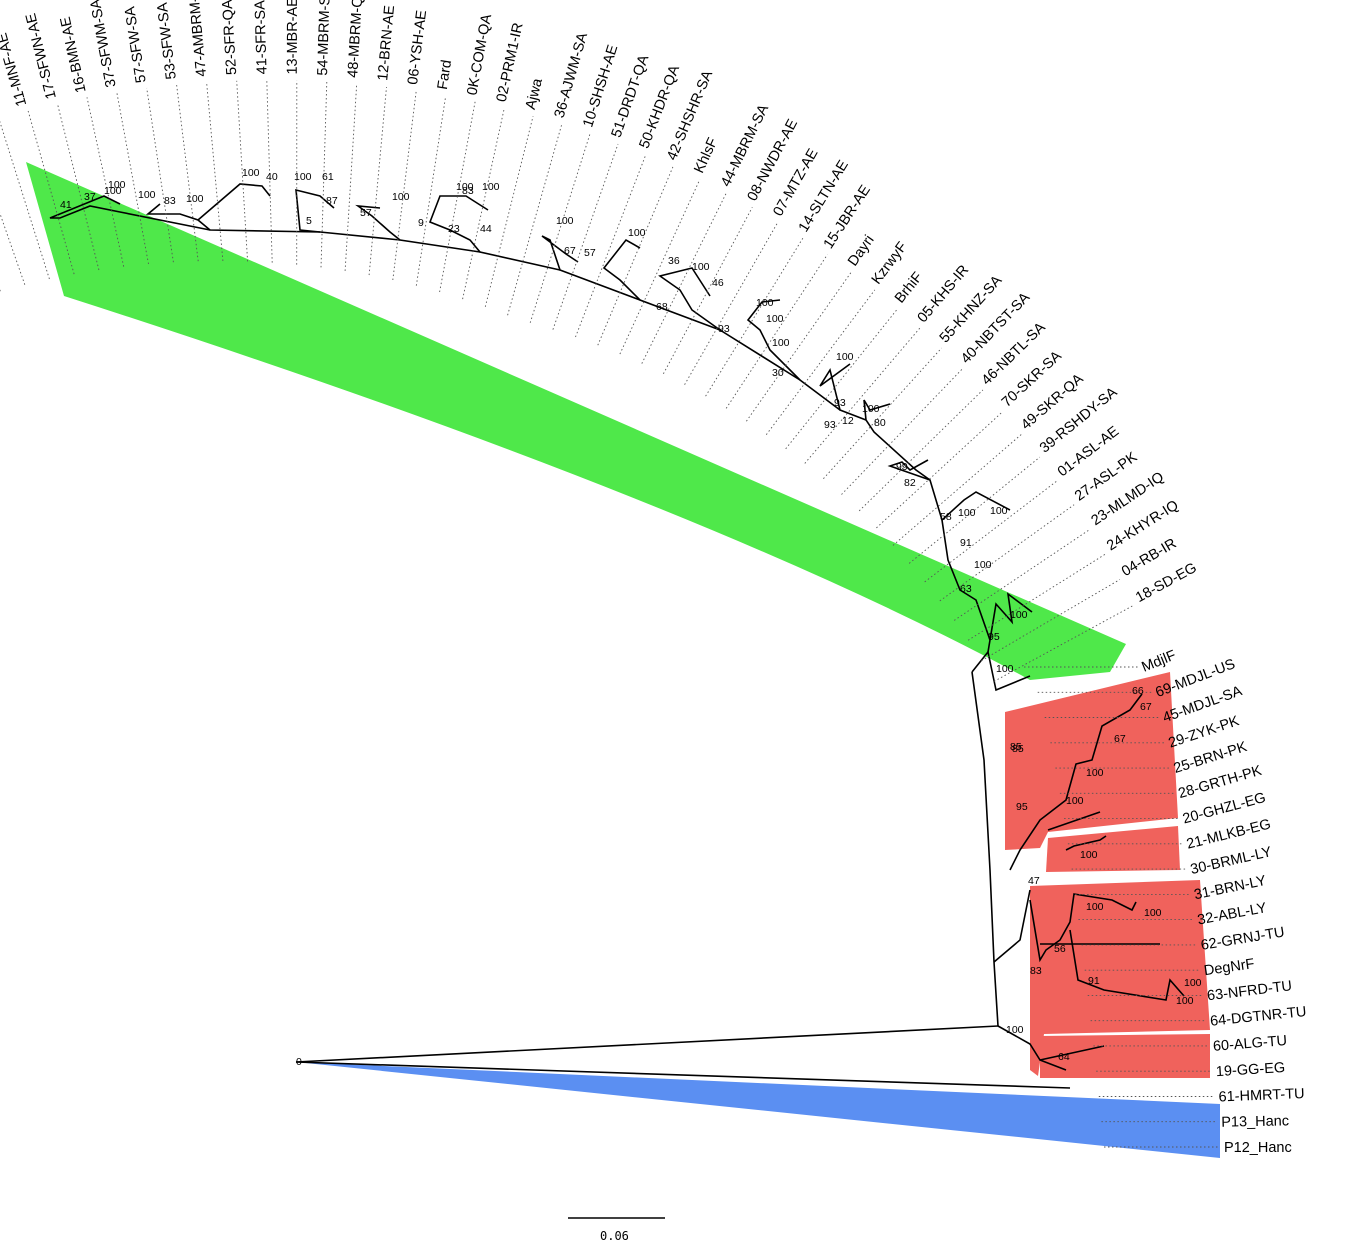 The height and width of the screenshot is (1244, 1357). I want to click on leaf-label: BrhiF, so click(909, 287).